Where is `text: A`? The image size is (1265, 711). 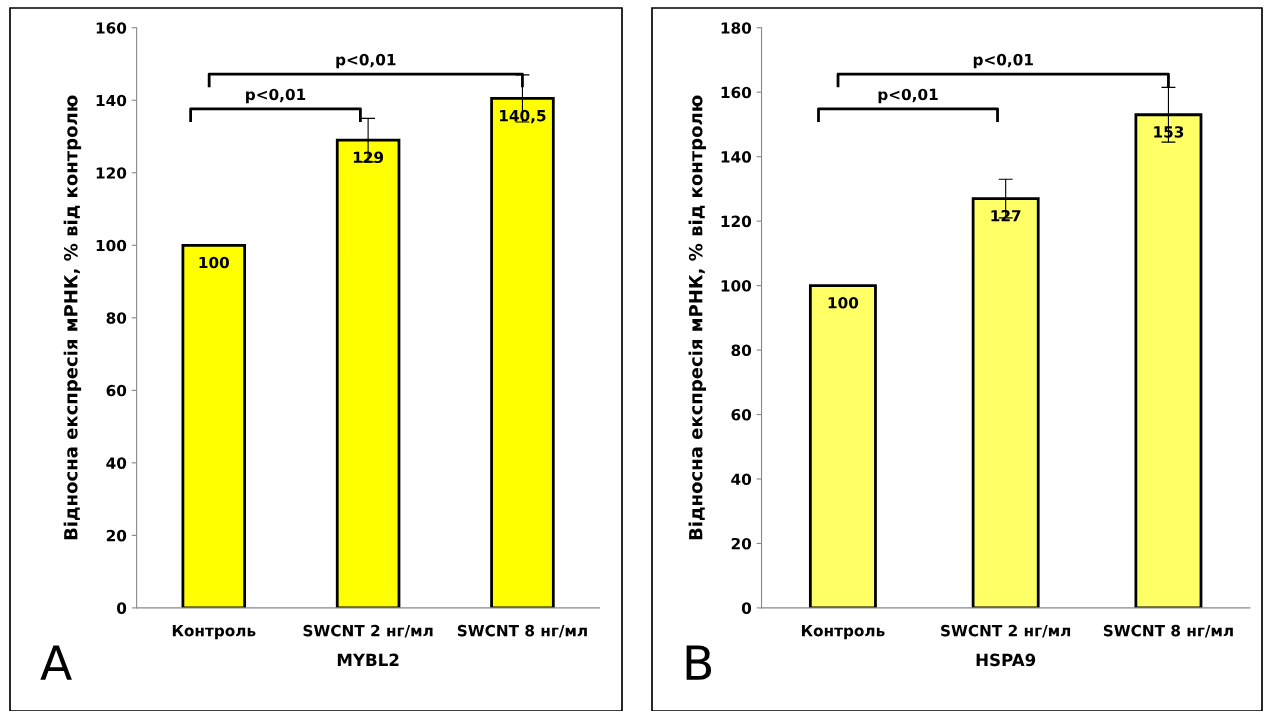
text: A is located at coordinates (56, 662).